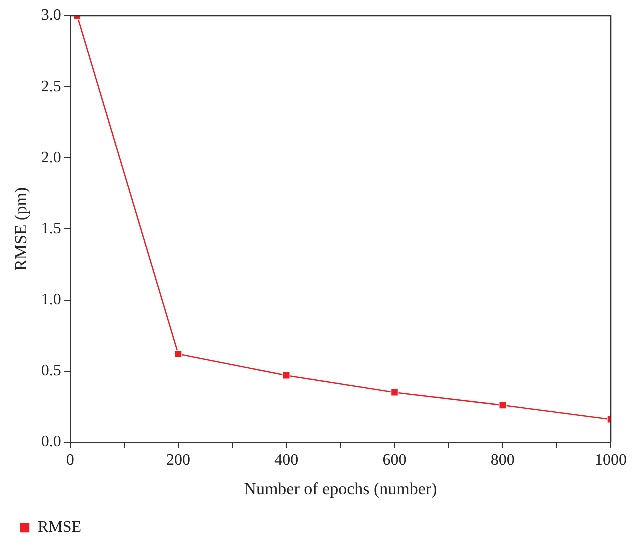 The image size is (633, 550). I want to click on x-tick-label: 800, so click(502, 461).